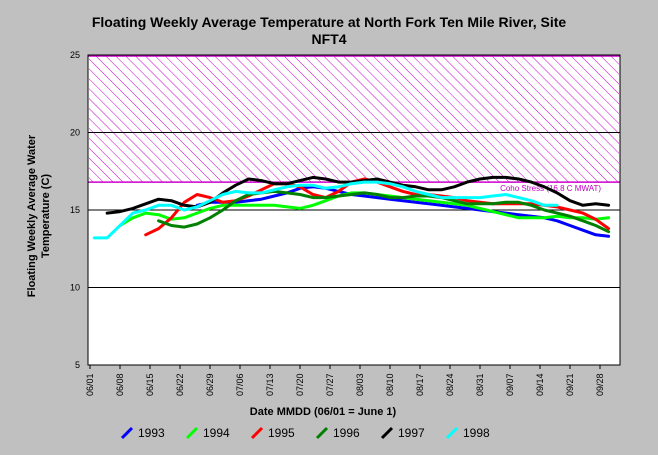 The height and width of the screenshot is (455, 658). Describe the element at coordinates (323, 412) in the screenshot. I see `x-axis-label: Date MMDD (06/01 = June 1)` at that location.